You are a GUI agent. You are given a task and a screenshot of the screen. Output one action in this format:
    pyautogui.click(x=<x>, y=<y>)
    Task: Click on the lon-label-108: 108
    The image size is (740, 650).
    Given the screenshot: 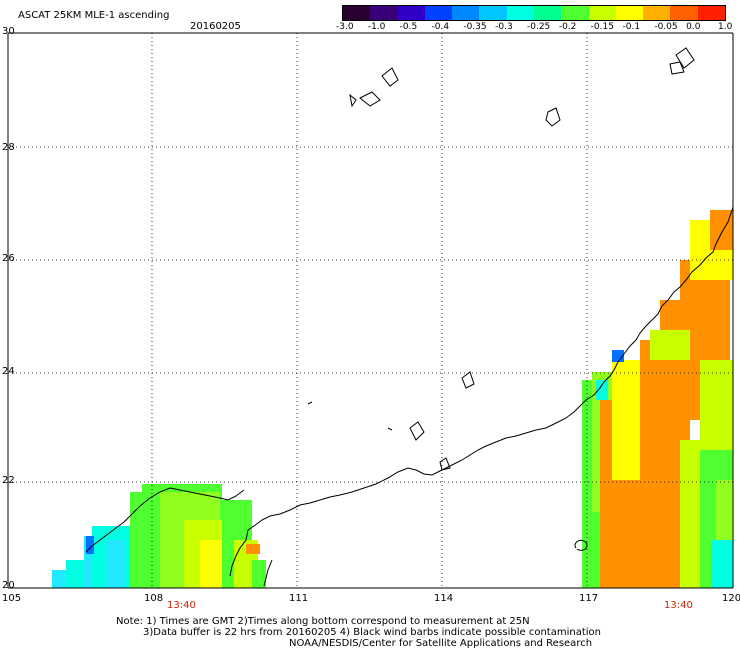 What is the action you would take?
    pyautogui.click(x=154, y=598)
    